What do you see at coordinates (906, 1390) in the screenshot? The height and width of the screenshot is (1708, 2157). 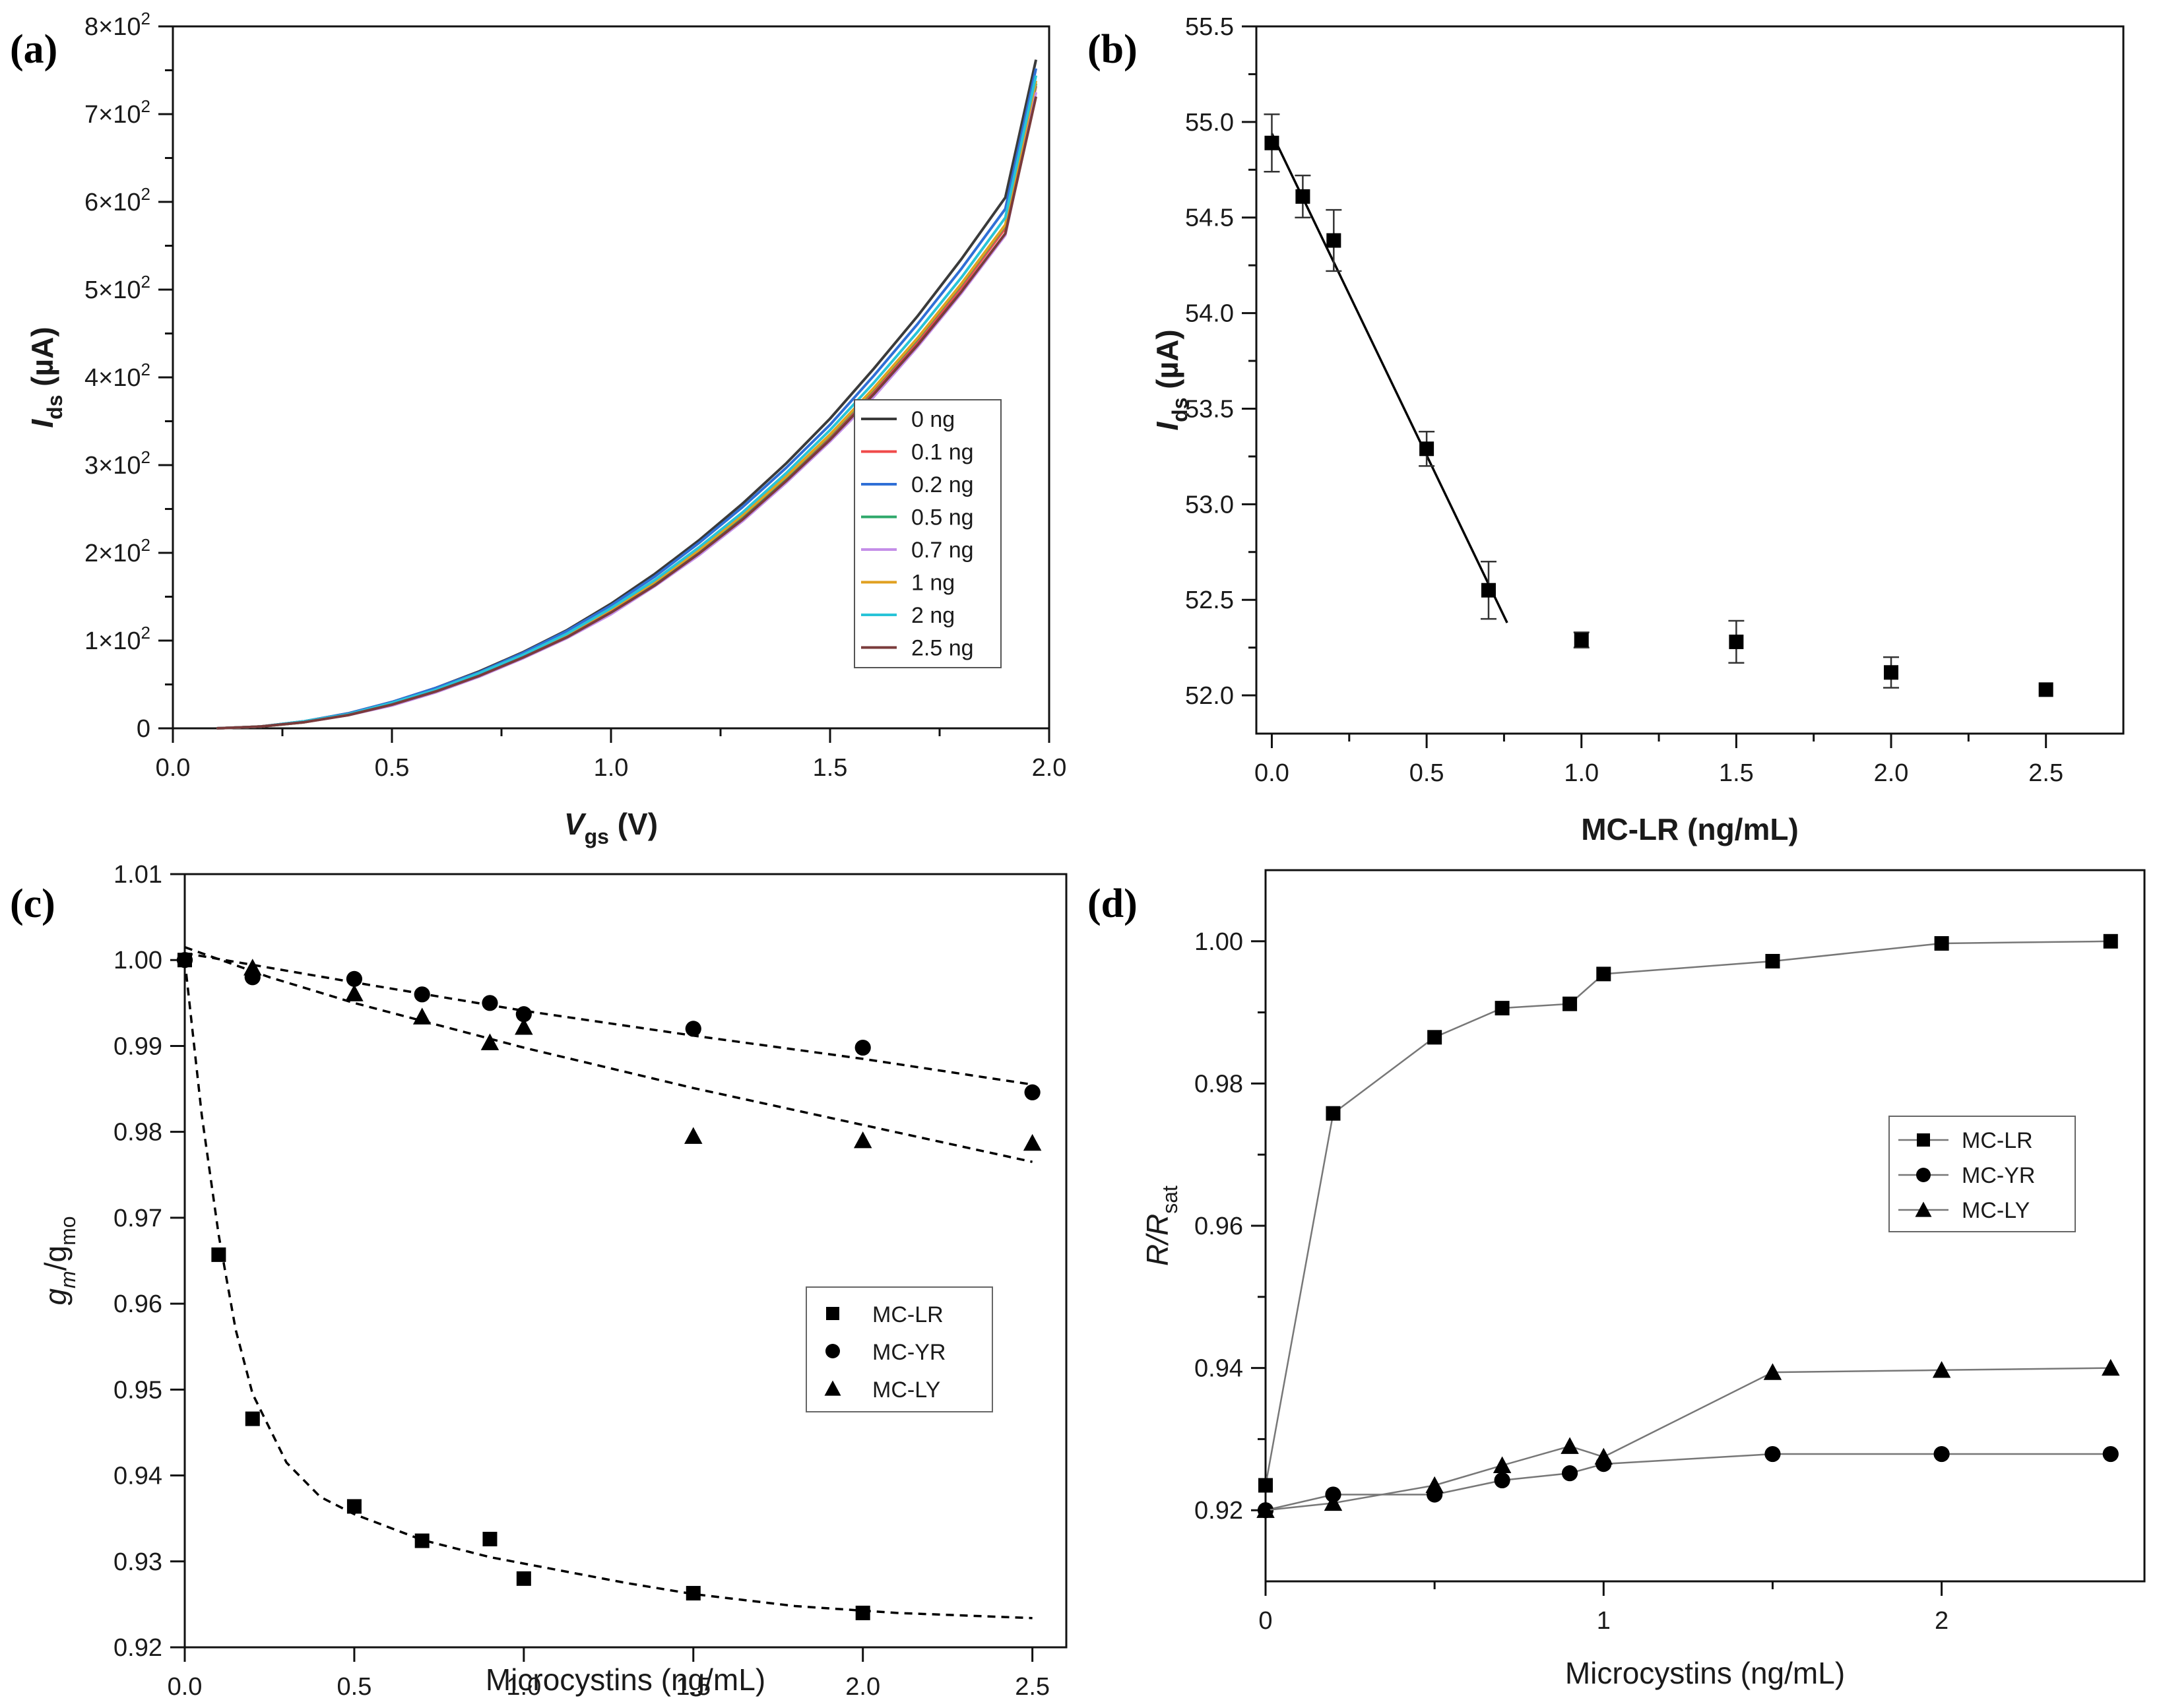 I see `legend-label: MC-LY` at bounding box center [906, 1390].